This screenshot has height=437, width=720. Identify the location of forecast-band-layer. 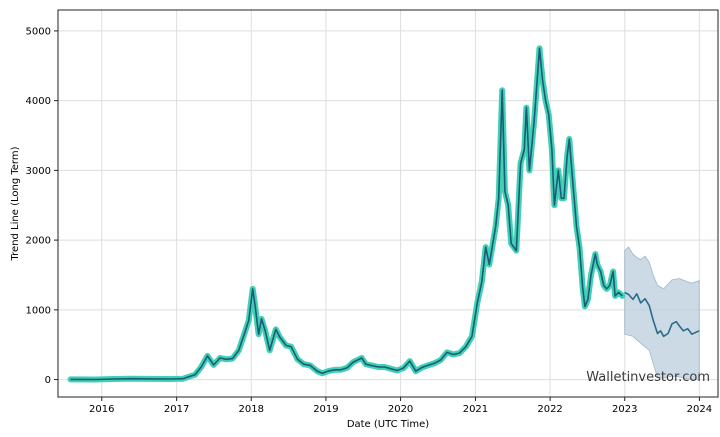
(662, 313).